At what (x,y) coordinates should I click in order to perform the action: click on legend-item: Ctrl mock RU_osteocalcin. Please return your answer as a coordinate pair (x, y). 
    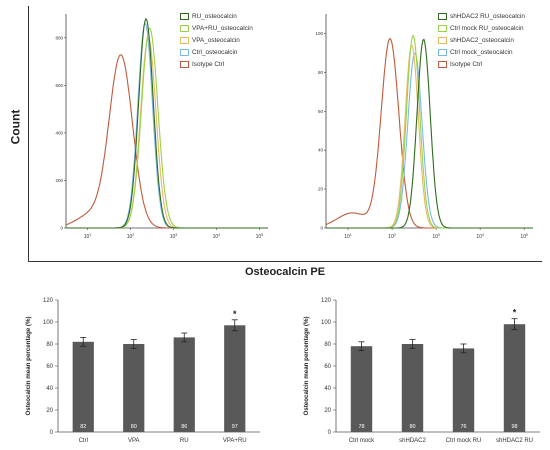
    Looking at the image, I should click on (481, 28).